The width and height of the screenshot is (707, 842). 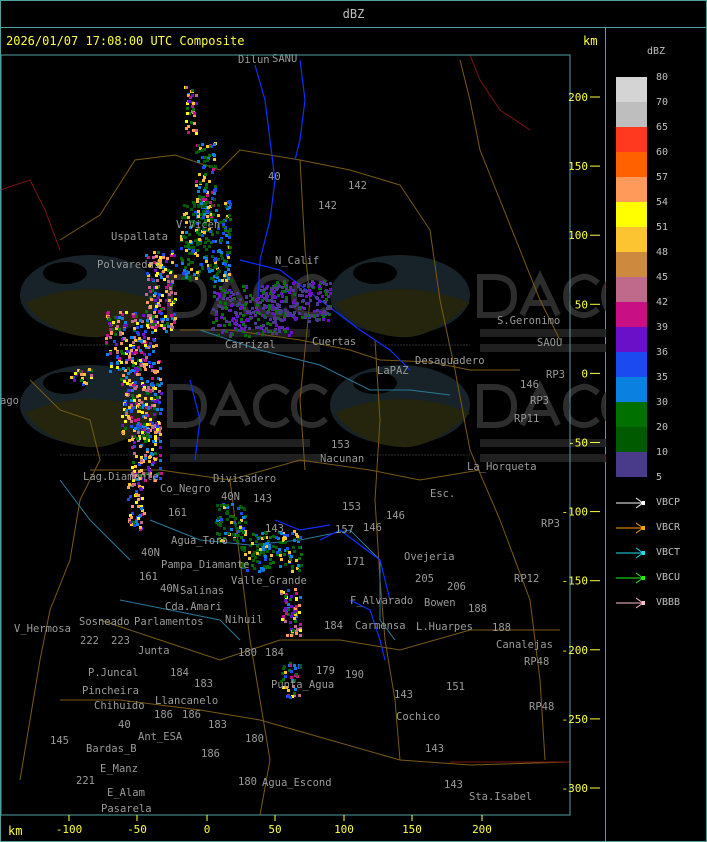 What do you see at coordinates (575, 788) in the screenshot?
I see `y-tick-label: -300` at bounding box center [575, 788].